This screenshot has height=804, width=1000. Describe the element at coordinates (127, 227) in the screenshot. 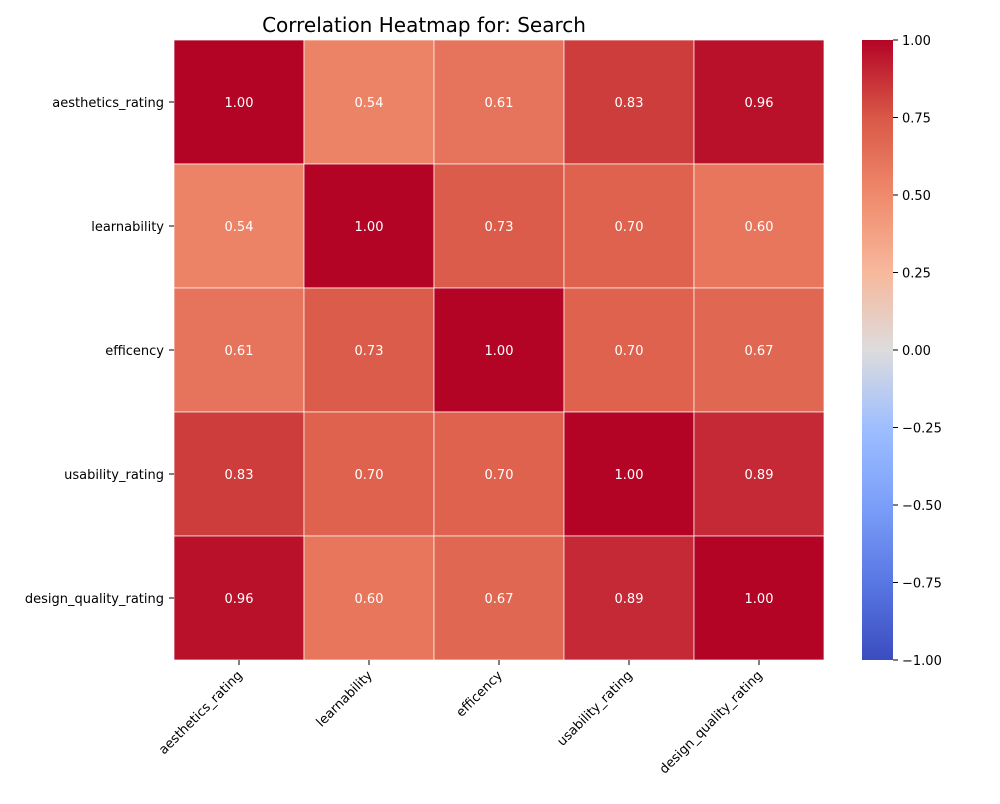

I see `y-tick-label-1: learnability` at that location.